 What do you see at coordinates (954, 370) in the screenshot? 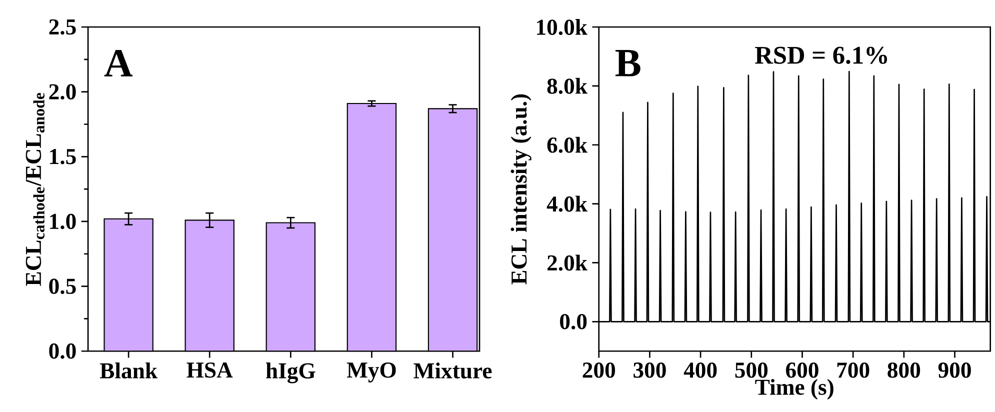
I see `x-tick-label: 900` at bounding box center [954, 370].